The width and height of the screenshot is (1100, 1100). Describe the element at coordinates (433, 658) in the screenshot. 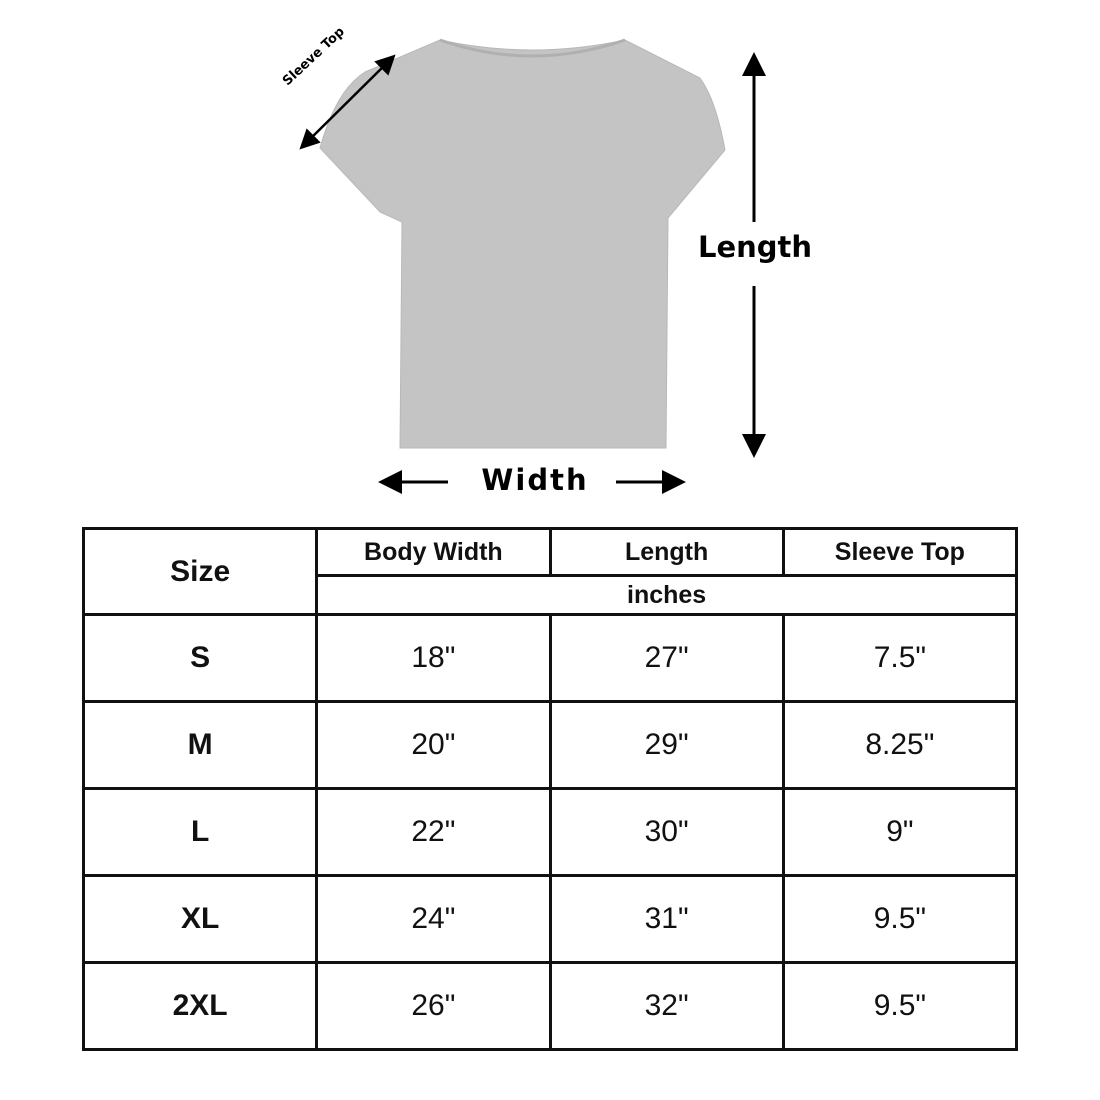

I see `body-width-cell: 18"` at that location.